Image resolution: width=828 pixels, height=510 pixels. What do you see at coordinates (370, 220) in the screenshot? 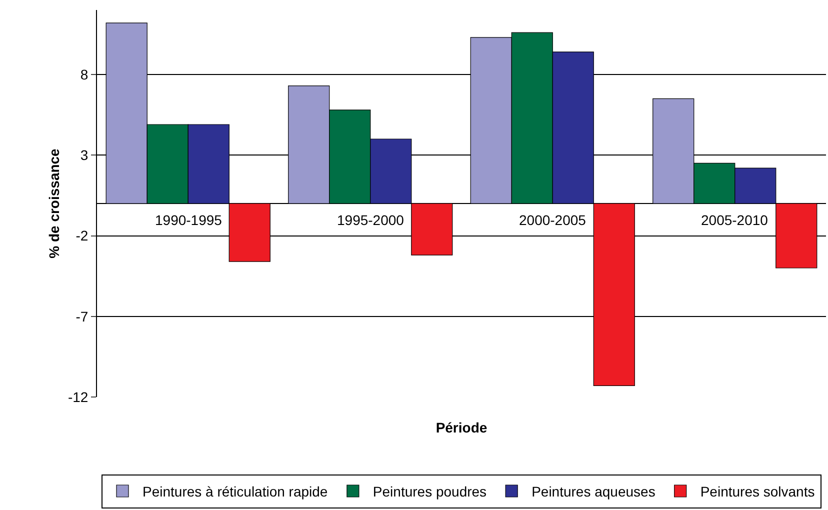
I see `x-tick-label: 1995-2000` at bounding box center [370, 220].